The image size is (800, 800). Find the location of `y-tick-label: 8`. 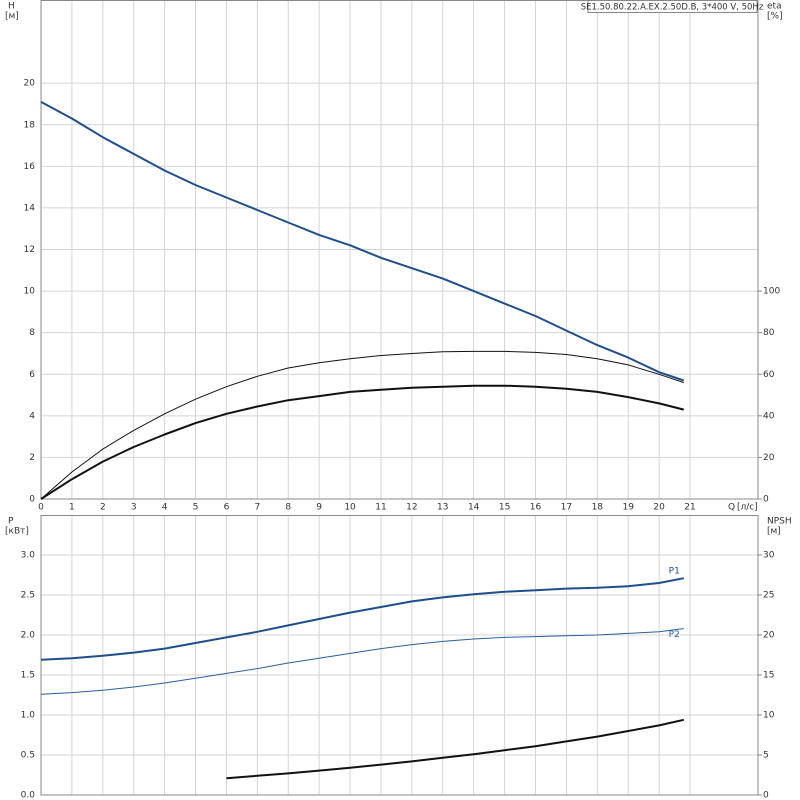

y-tick-label: 8 is located at coordinates (32, 333).